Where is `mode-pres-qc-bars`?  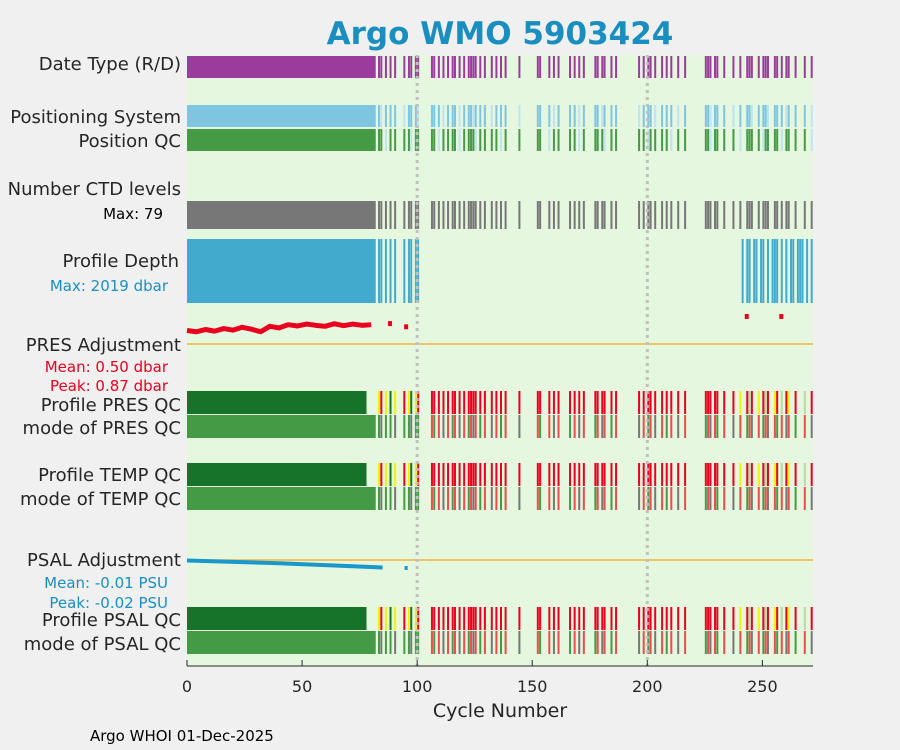 mode-pres-qc-bars is located at coordinates (500, 426).